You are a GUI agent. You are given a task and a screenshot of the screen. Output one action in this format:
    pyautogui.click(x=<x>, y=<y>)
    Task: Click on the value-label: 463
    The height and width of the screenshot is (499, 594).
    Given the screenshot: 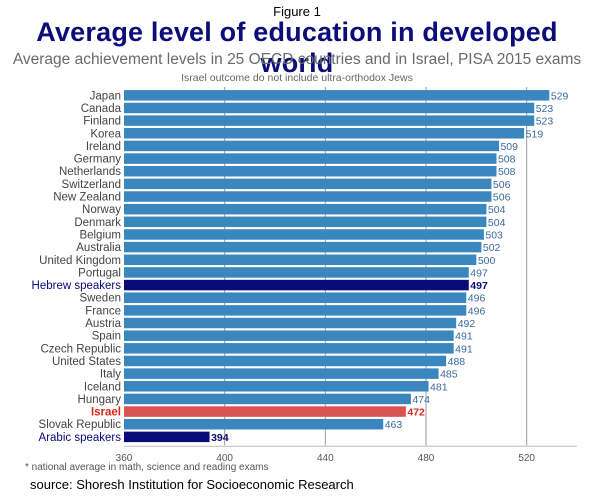 What is the action you would take?
    pyautogui.click(x=394, y=425)
    